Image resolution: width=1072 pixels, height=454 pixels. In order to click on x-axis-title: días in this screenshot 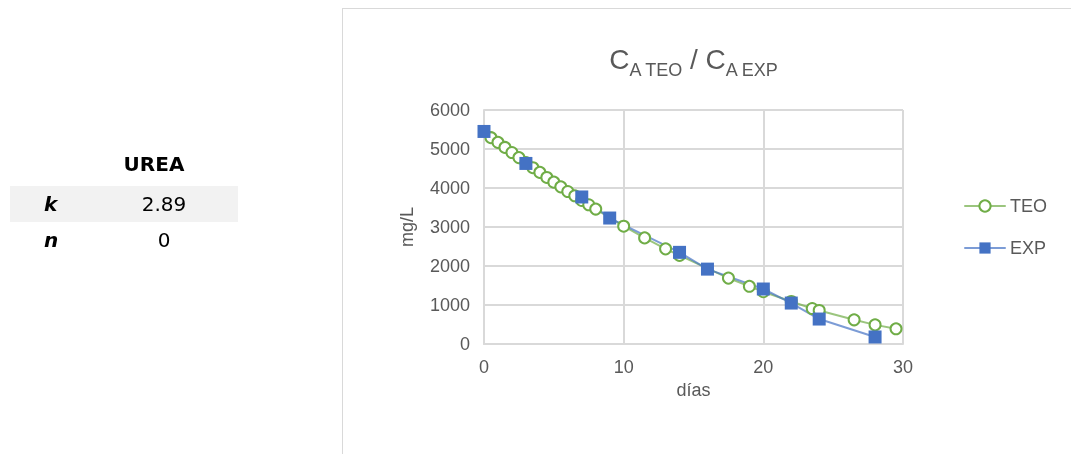, I will do `click(693, 389)`.